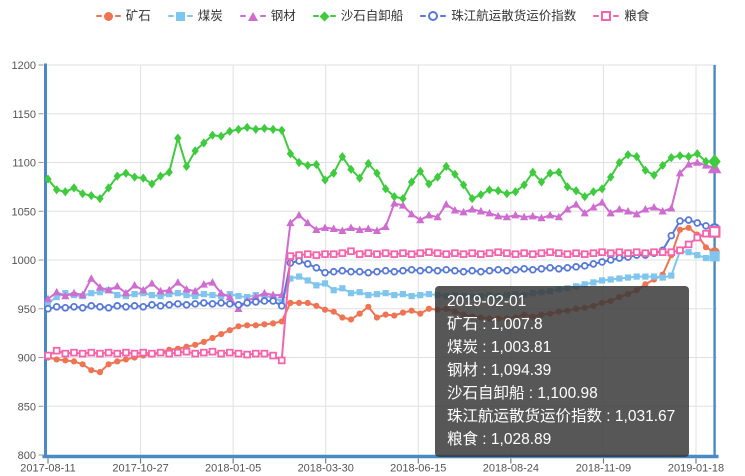 Image resolution: width=745 pixels, height=476 pixels. I want to click on legend-item-grain: 粮食, so click(621, 16).